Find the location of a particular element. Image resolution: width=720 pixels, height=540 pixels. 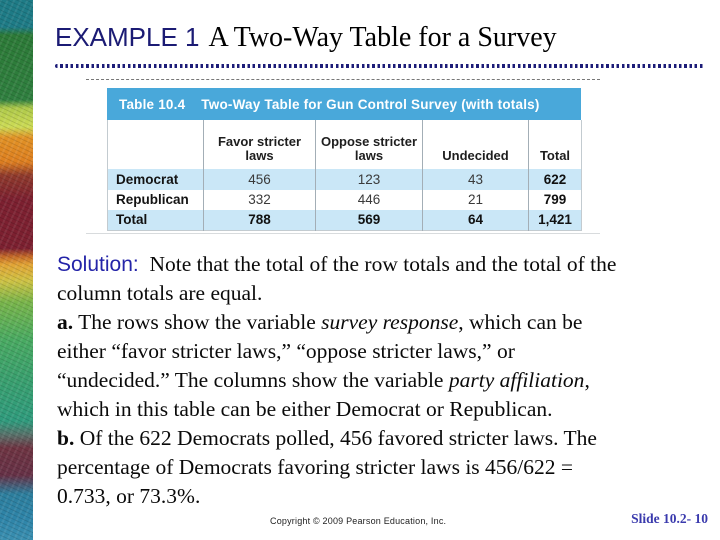

text-segment: 0.733, or 73.3%. is located at coordinates (129, 496).